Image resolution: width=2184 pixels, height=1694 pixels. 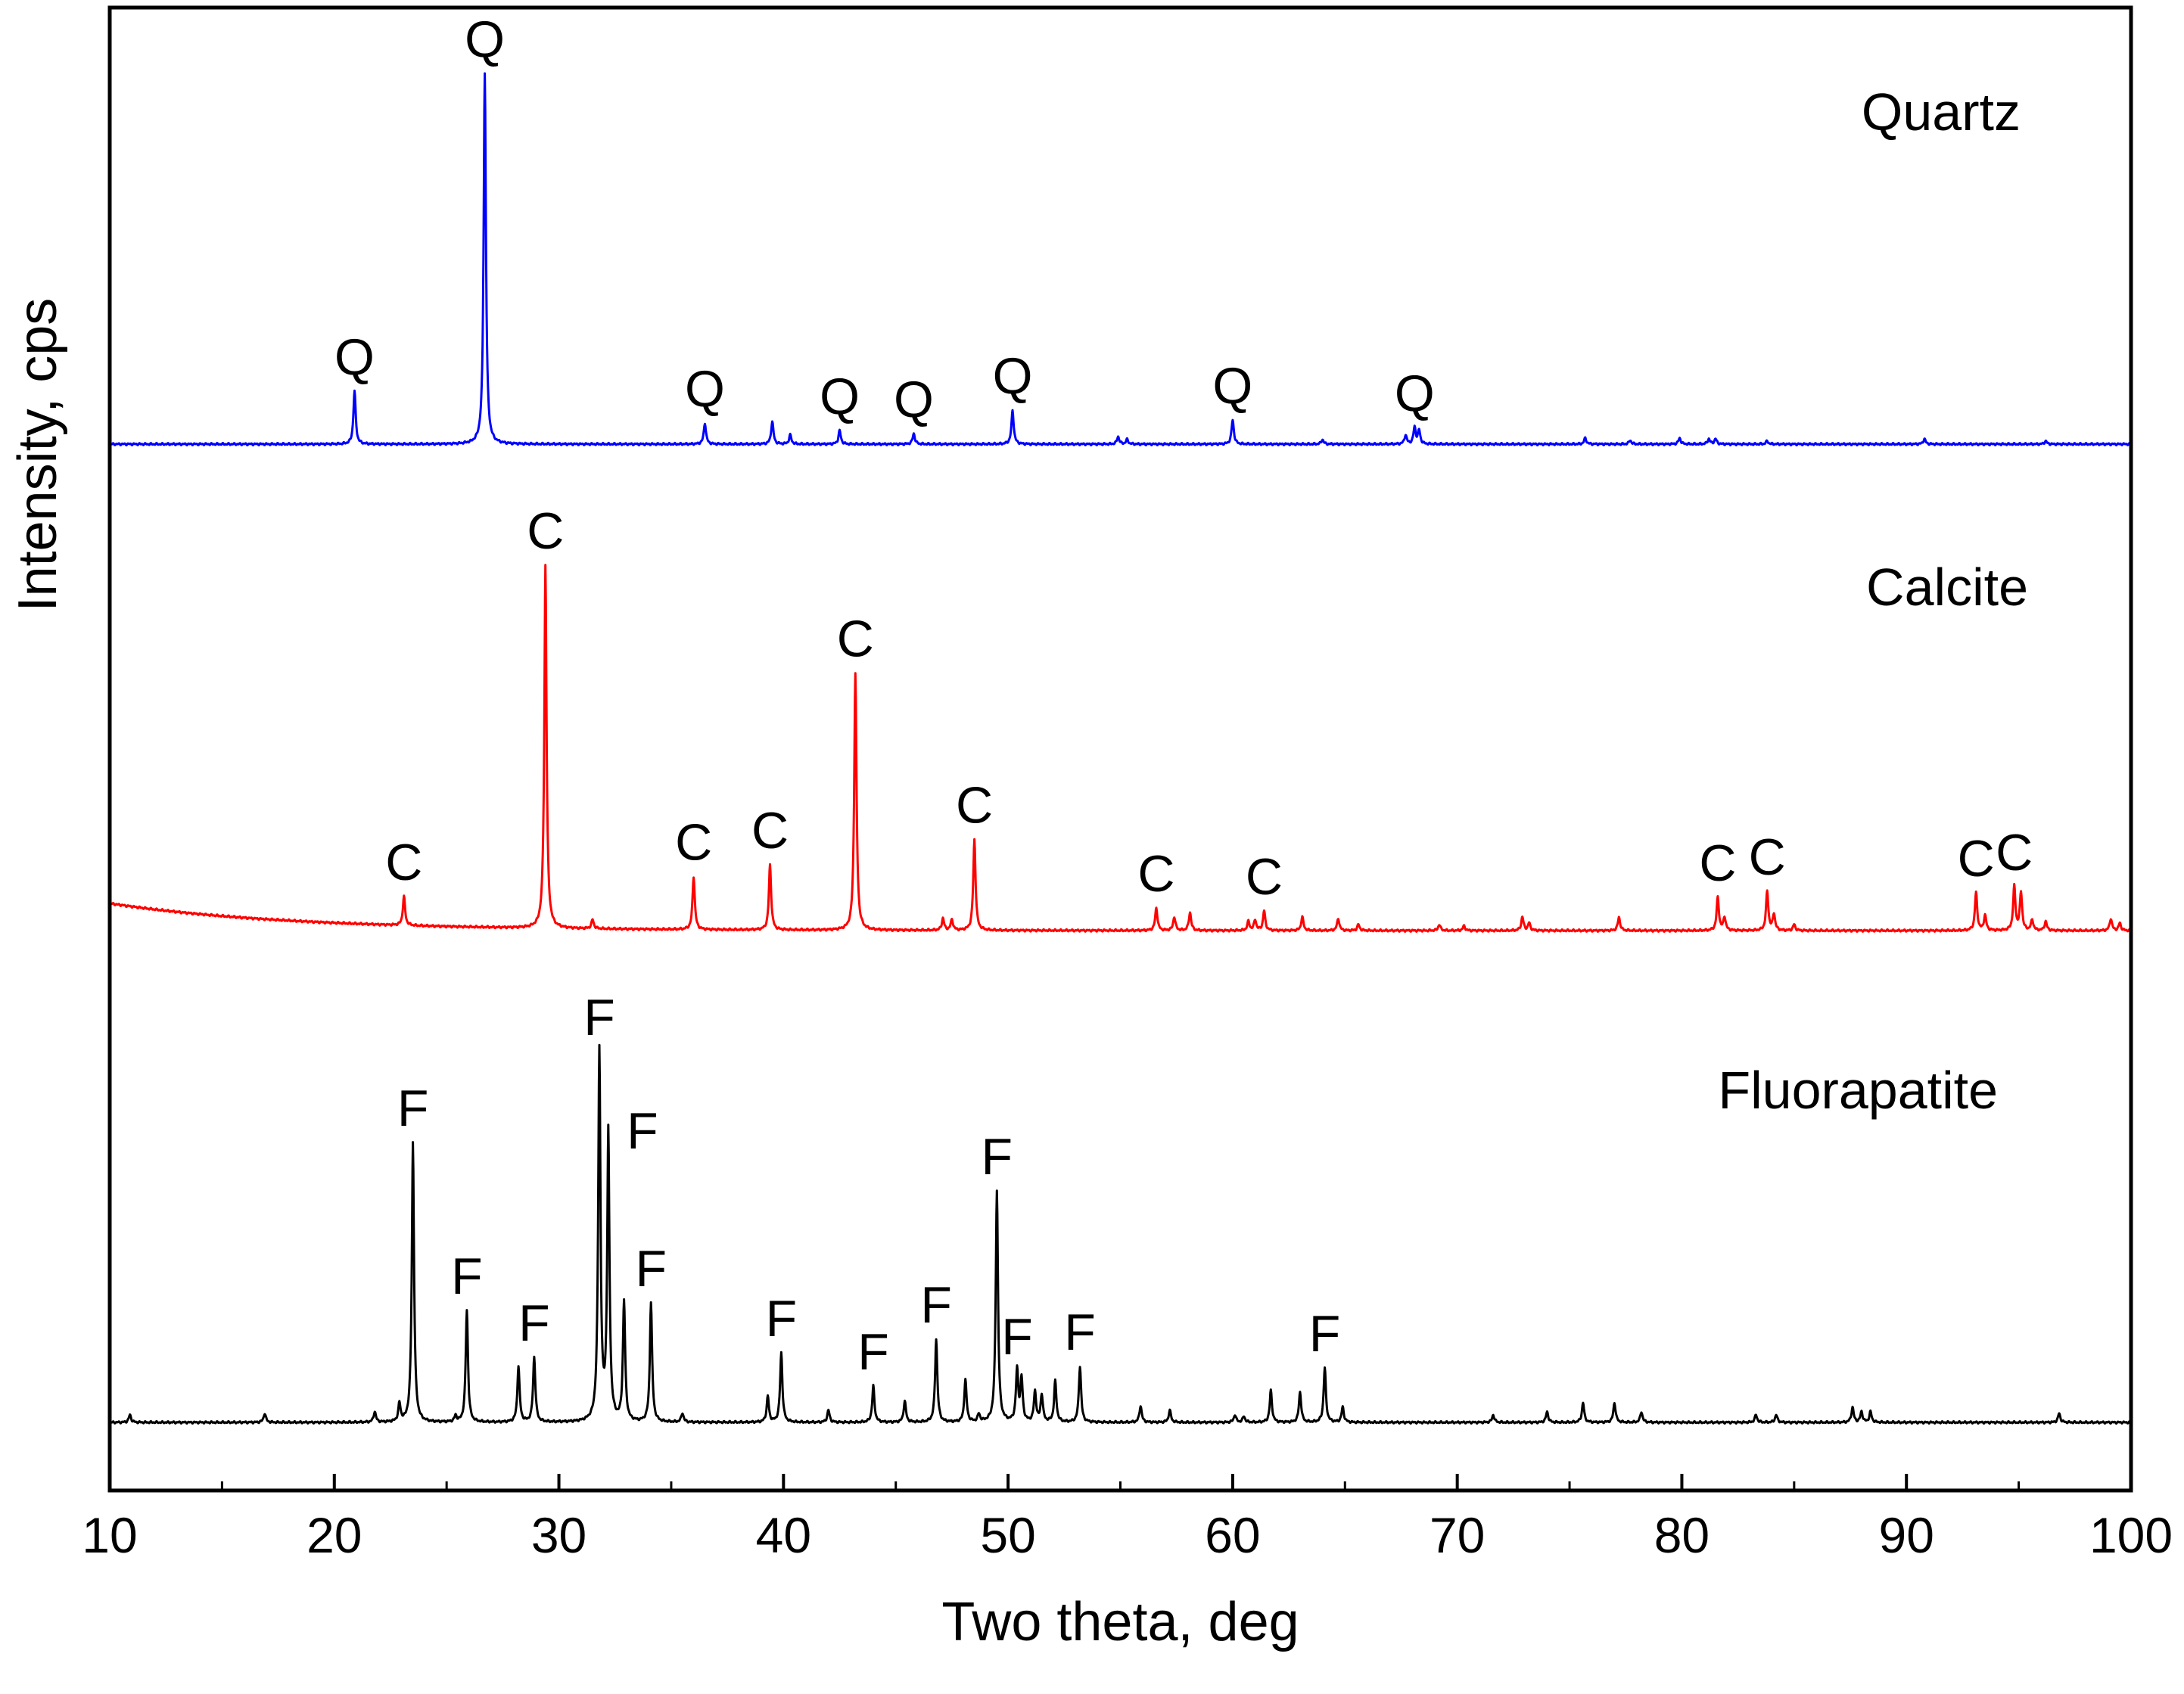 What do you see at coordinates (1008, 1535) in the screenshot?
I see `x-tick-label: 50` at bounding box center [1008, 1535].